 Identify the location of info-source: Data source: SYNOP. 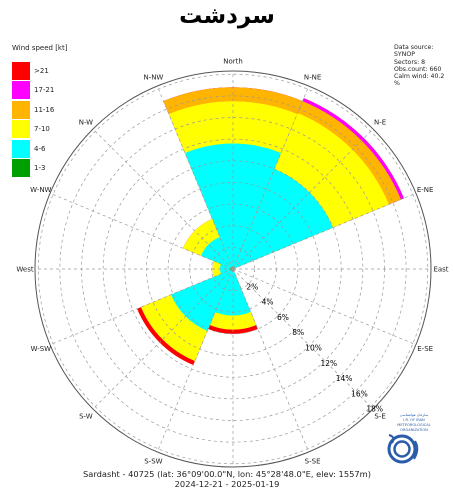
(414, 51).